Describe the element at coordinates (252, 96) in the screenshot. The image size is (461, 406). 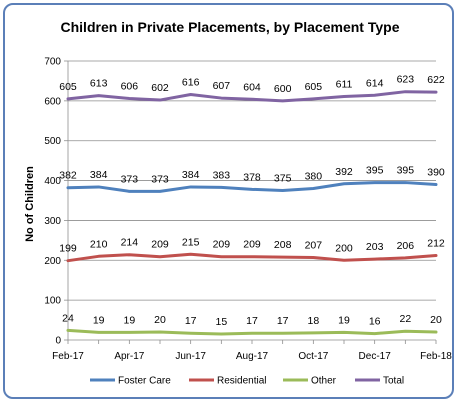
I see `series-line-total` at that location.